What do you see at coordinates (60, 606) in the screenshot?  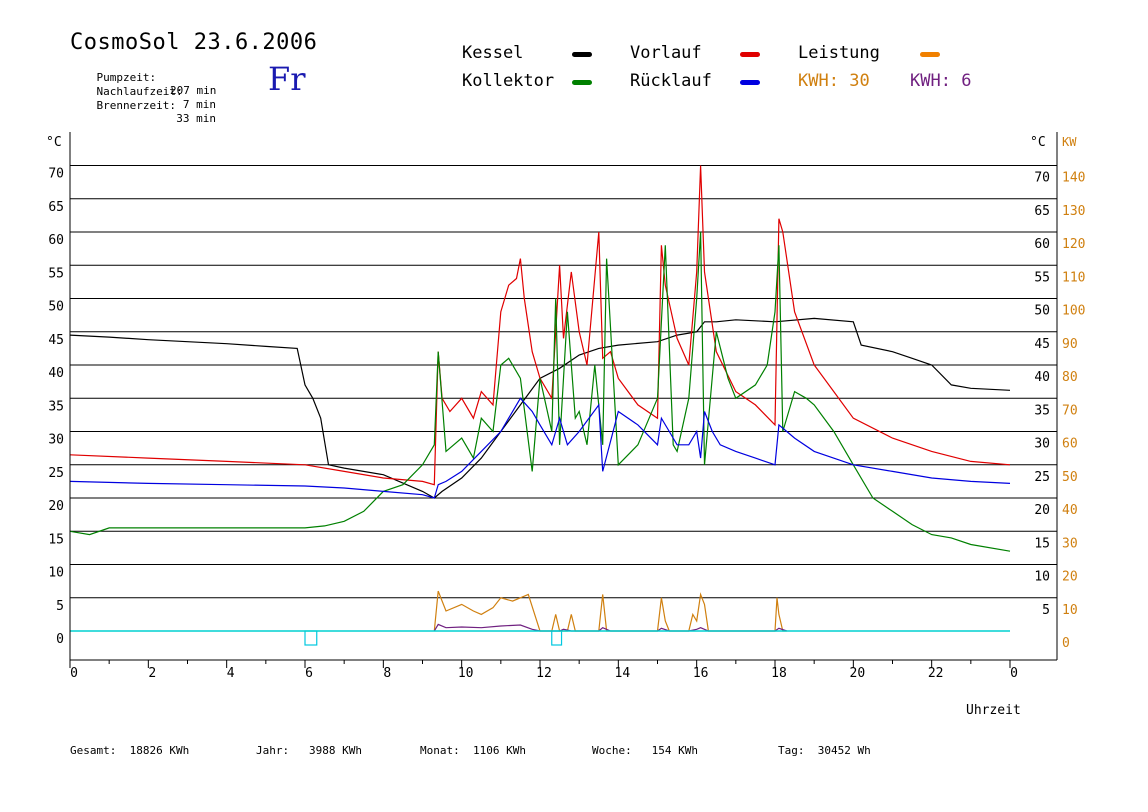 I see `y-tick-label-left: 5` at bounding box center [60, 606].